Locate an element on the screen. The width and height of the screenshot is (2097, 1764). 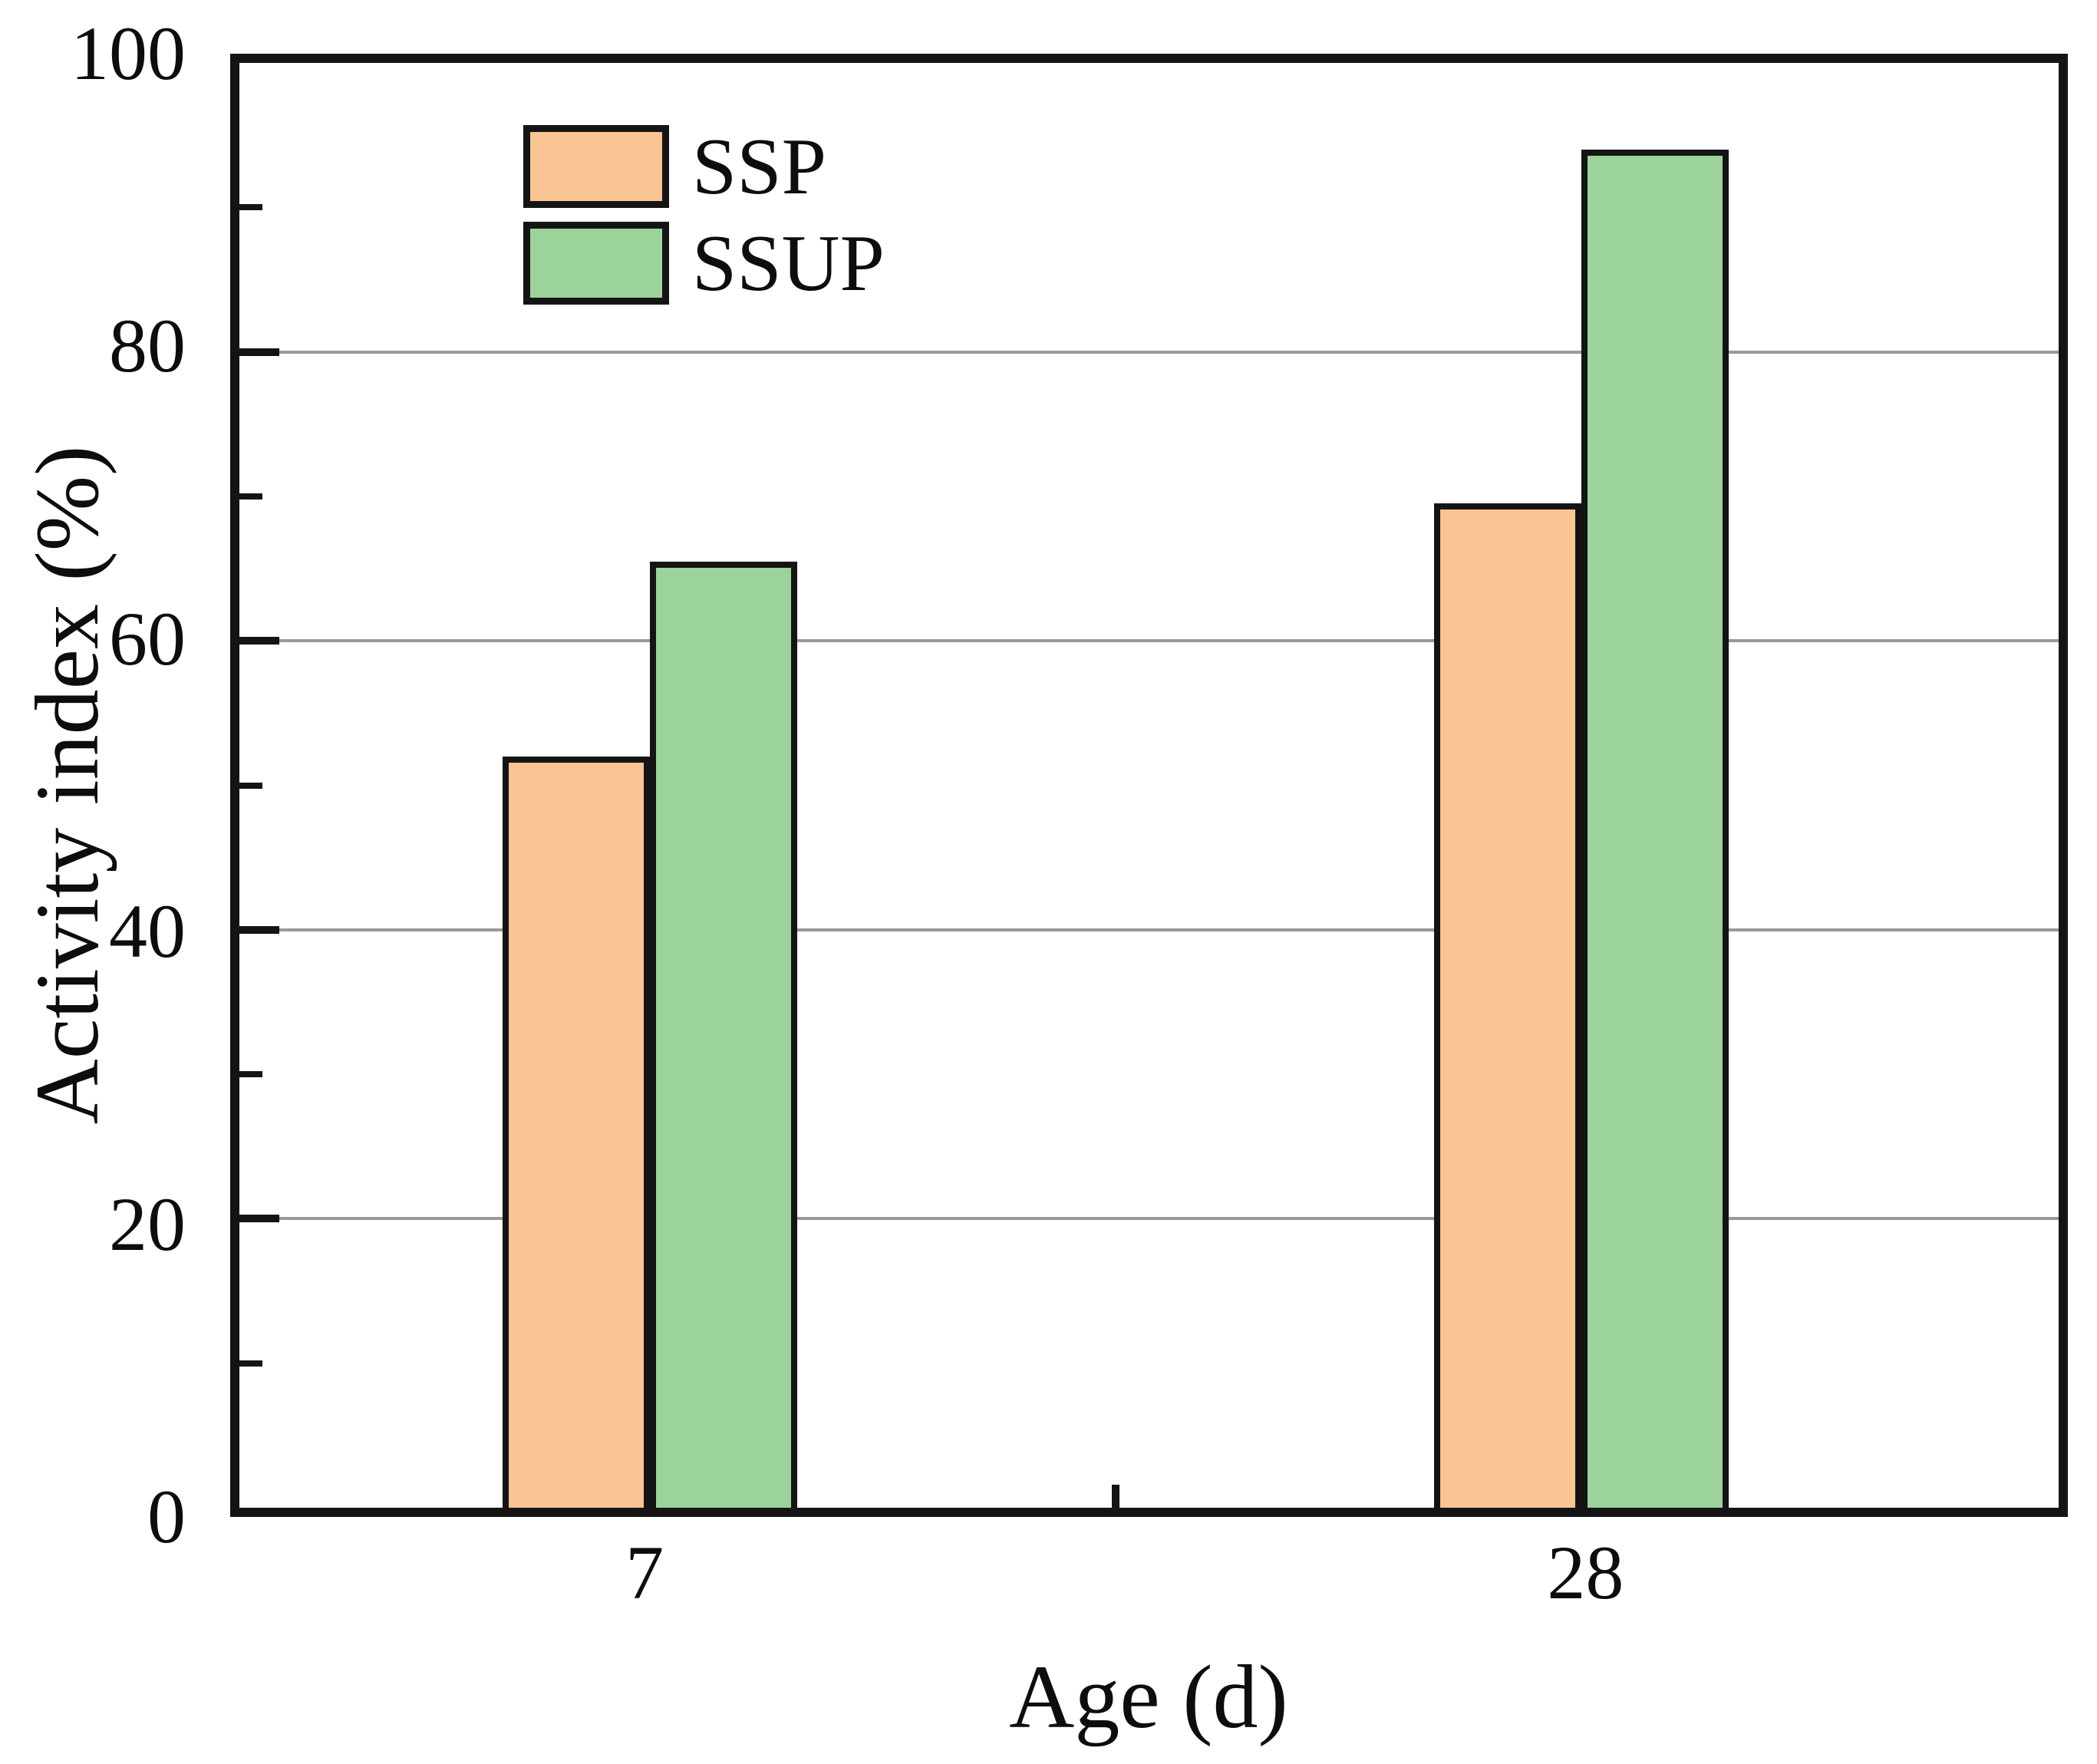
bar-ssp-age28 is located at coordinates (1507, 1006).